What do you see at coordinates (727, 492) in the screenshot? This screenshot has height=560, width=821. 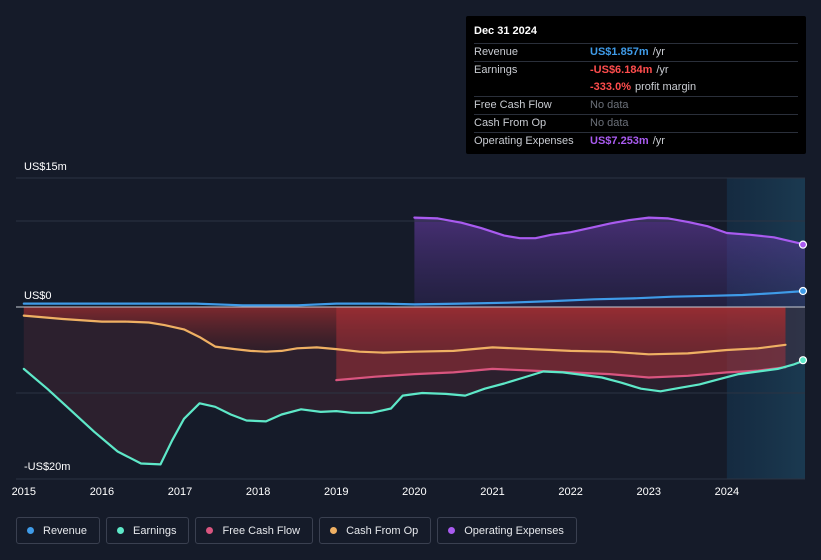 I see `x-tick-label: 2024` at bounding box center [727, 492].